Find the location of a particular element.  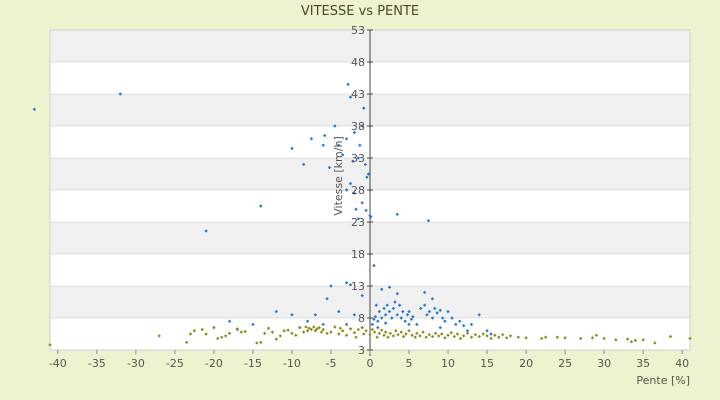

y-tick-label: 3 is located at coordinates (361, 350).